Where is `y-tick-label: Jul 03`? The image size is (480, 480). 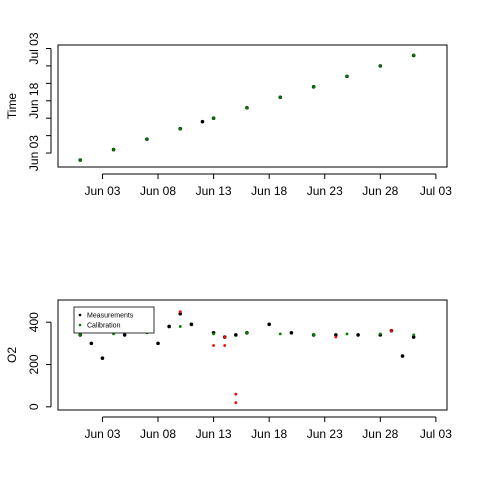
y-tick-label: Jul 03 is located at coordinates (34, 48).